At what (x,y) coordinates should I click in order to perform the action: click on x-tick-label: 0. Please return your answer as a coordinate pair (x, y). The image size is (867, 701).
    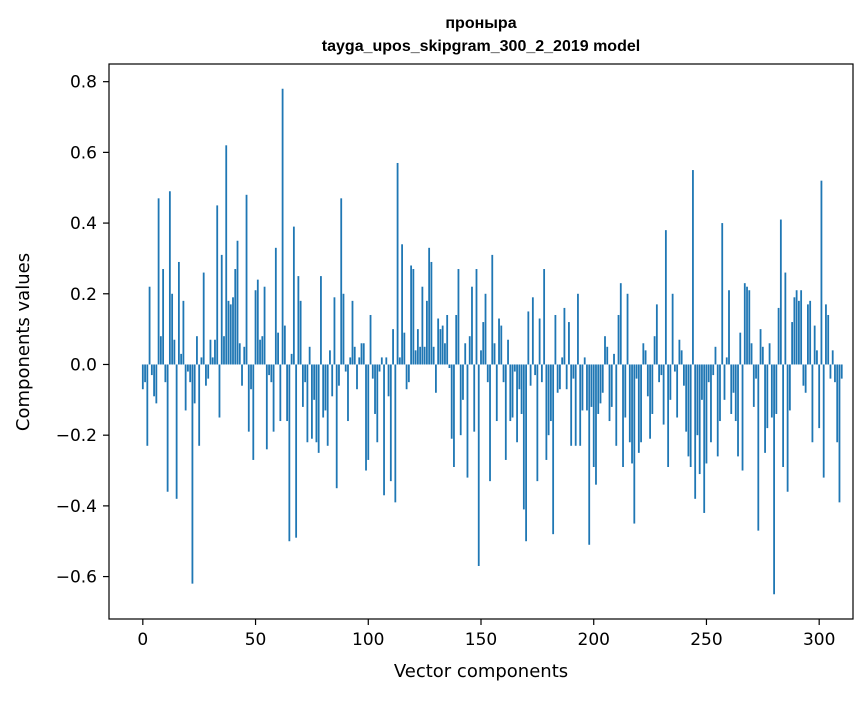
    Looking at the image, I should click on (142, 640).